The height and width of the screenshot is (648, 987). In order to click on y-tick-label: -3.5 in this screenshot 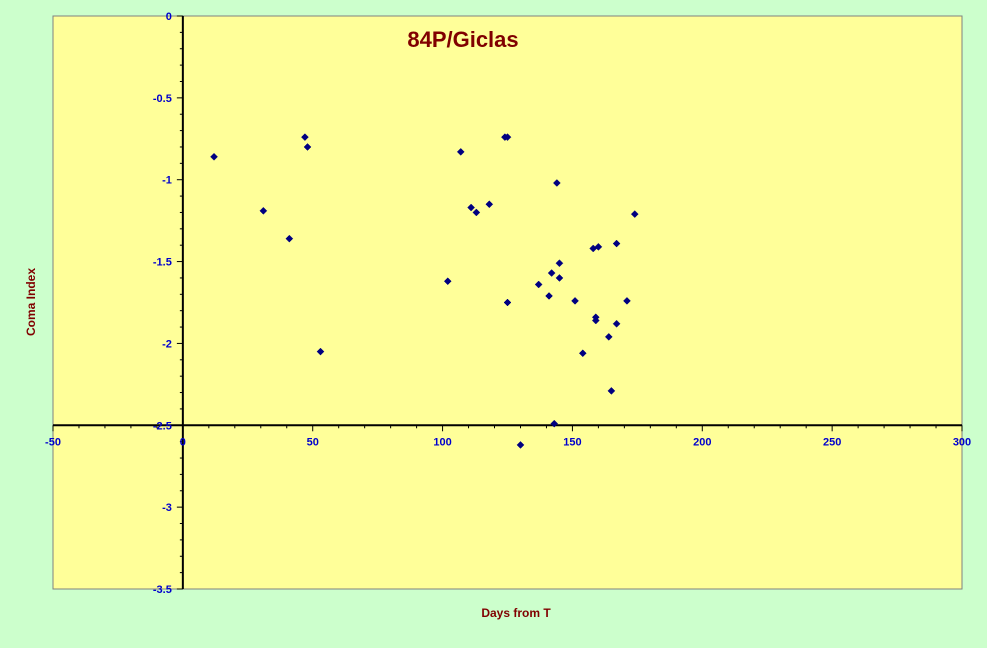, I will do `click(162, 590)`.